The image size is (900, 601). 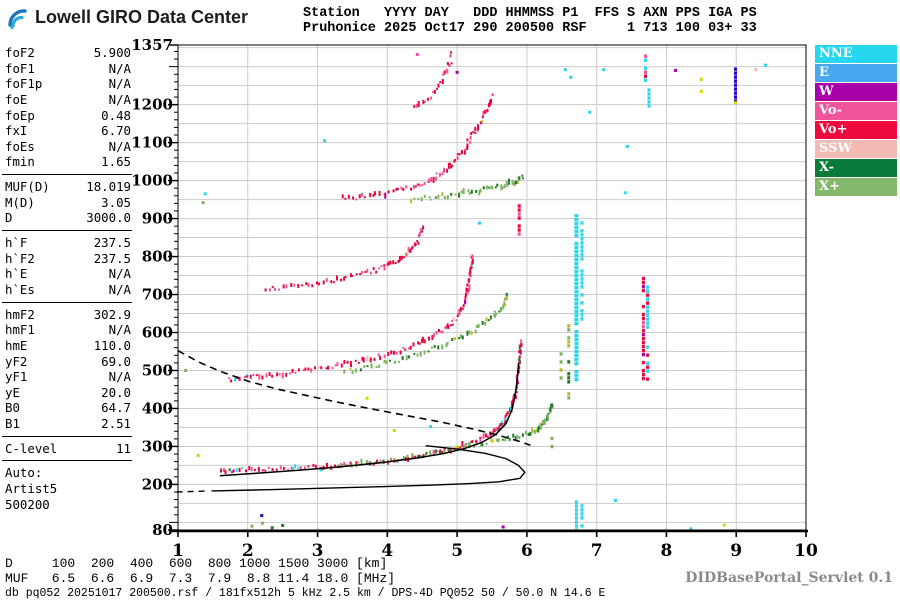 What do you see at coordinates (527, 551) in the screenshot?
I see `svg-text: 6` at bounding box center [527, 551].